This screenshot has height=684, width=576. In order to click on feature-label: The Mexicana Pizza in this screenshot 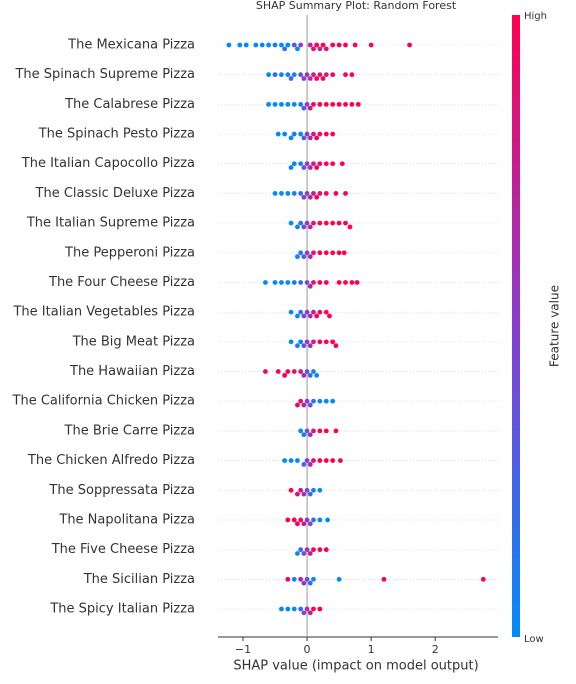, I will do `click(131, 45)`.